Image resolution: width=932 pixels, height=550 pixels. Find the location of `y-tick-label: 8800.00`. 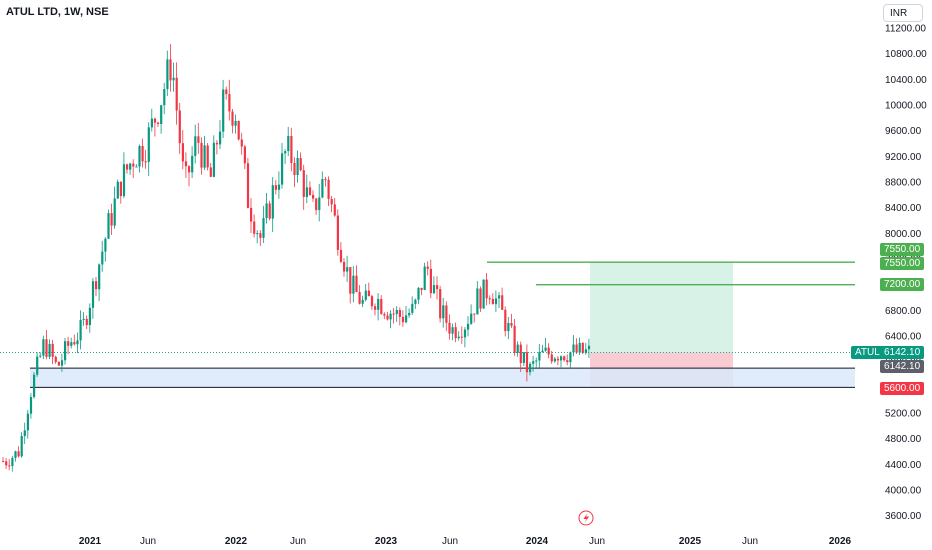

y-tick-label: 8800.00 is located at coordinates (903, 183).